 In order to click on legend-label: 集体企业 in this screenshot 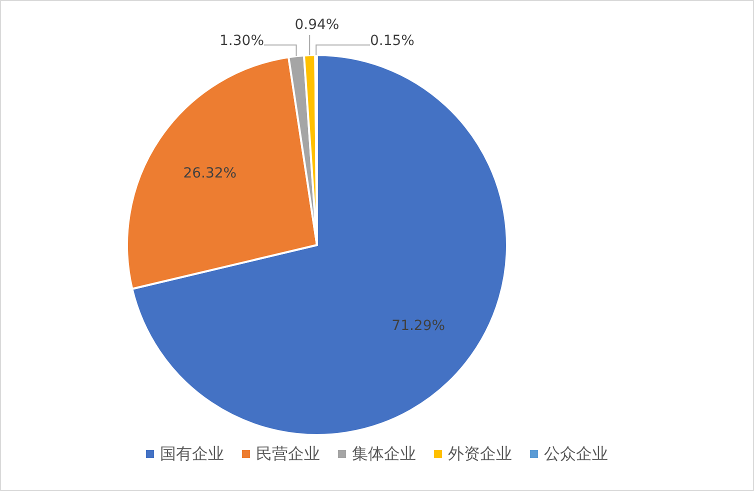, I will do `click(384, 453)`.